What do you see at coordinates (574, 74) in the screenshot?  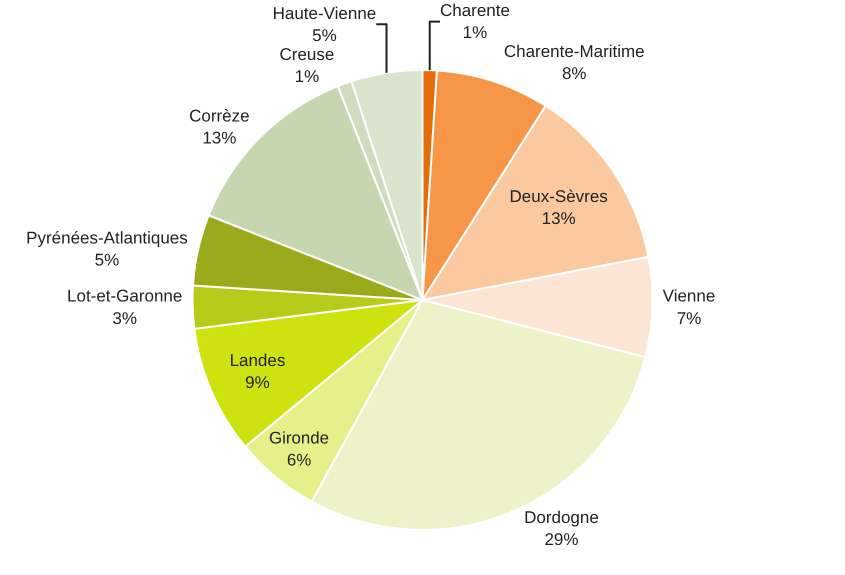 I see `data-label: 8%` at bounding box center [574, 74].